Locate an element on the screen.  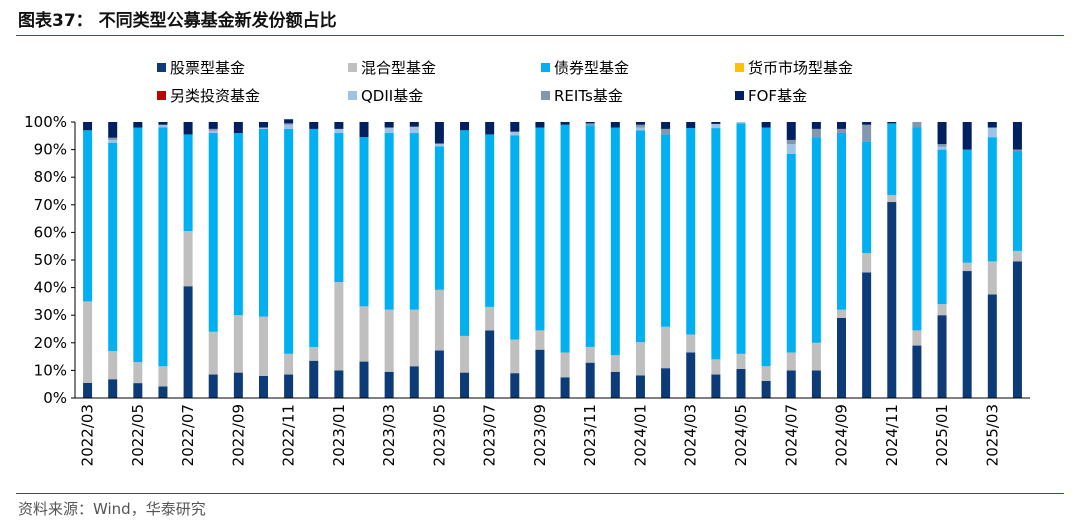
x-tick-label: 2022/11 is located at coordinates (289, 435).